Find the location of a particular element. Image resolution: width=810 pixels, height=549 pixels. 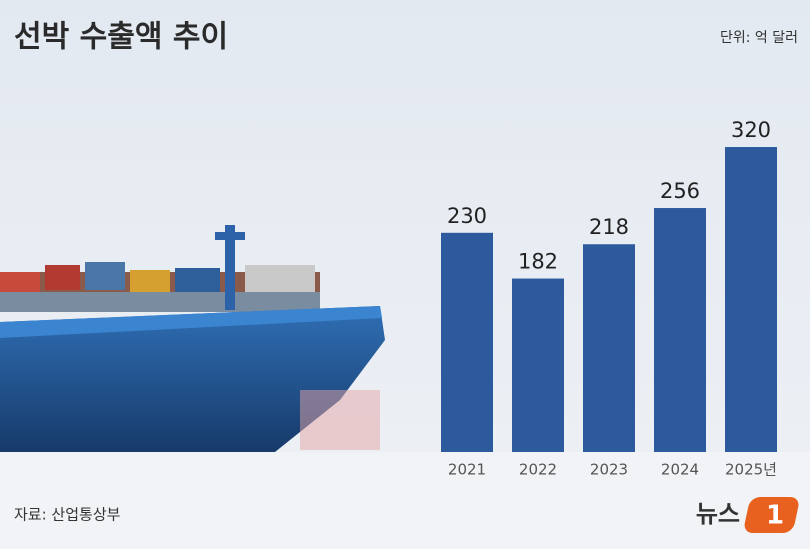

value-label: 230 is located at coordinates (467, 216).